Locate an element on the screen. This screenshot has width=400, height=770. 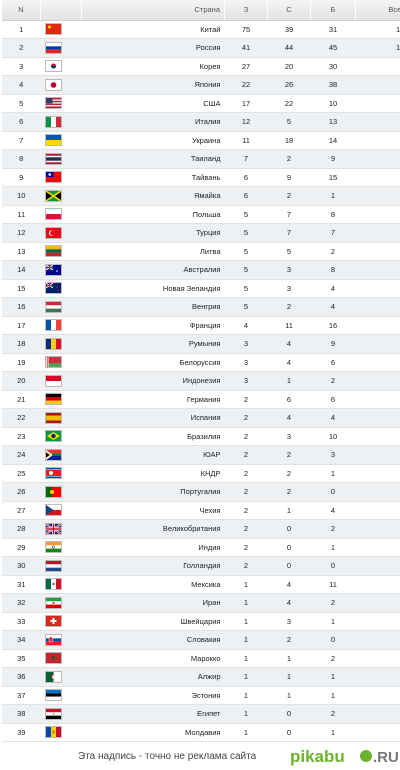
total-cell: 30 is located at coordinates (377, 177).